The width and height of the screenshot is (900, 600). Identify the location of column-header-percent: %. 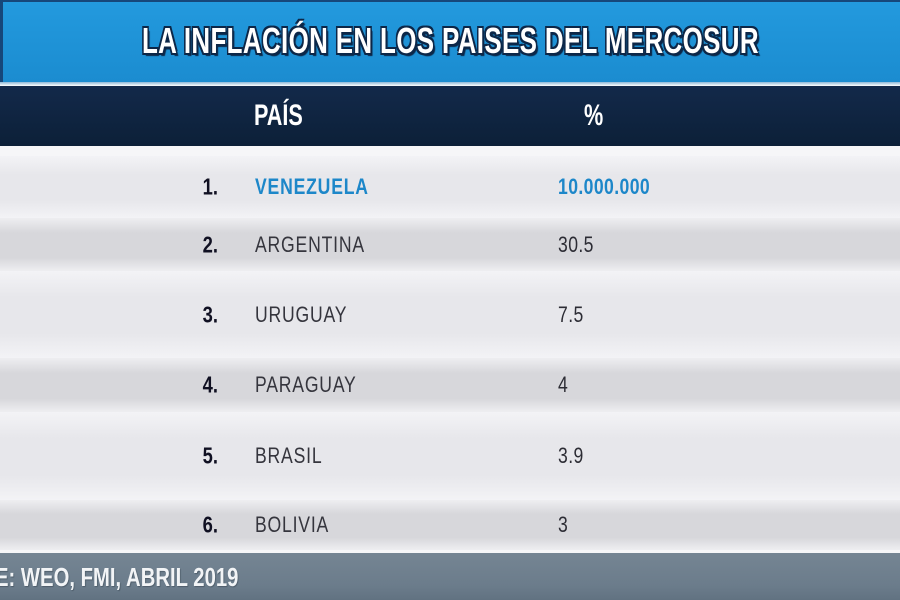
(594, 115).